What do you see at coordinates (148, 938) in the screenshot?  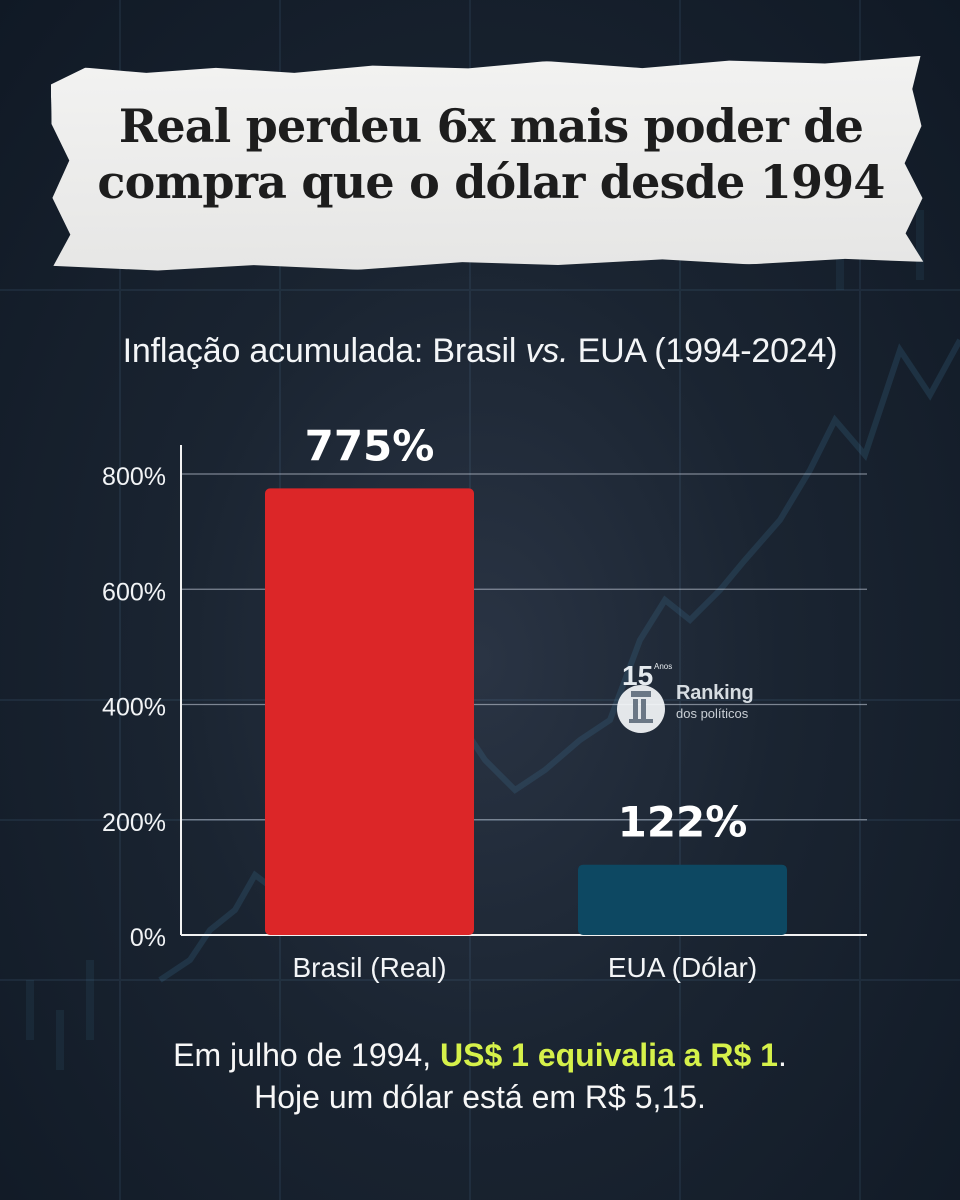 I see `y-tick-label-0: 0%` at bounding box center [148, 938].